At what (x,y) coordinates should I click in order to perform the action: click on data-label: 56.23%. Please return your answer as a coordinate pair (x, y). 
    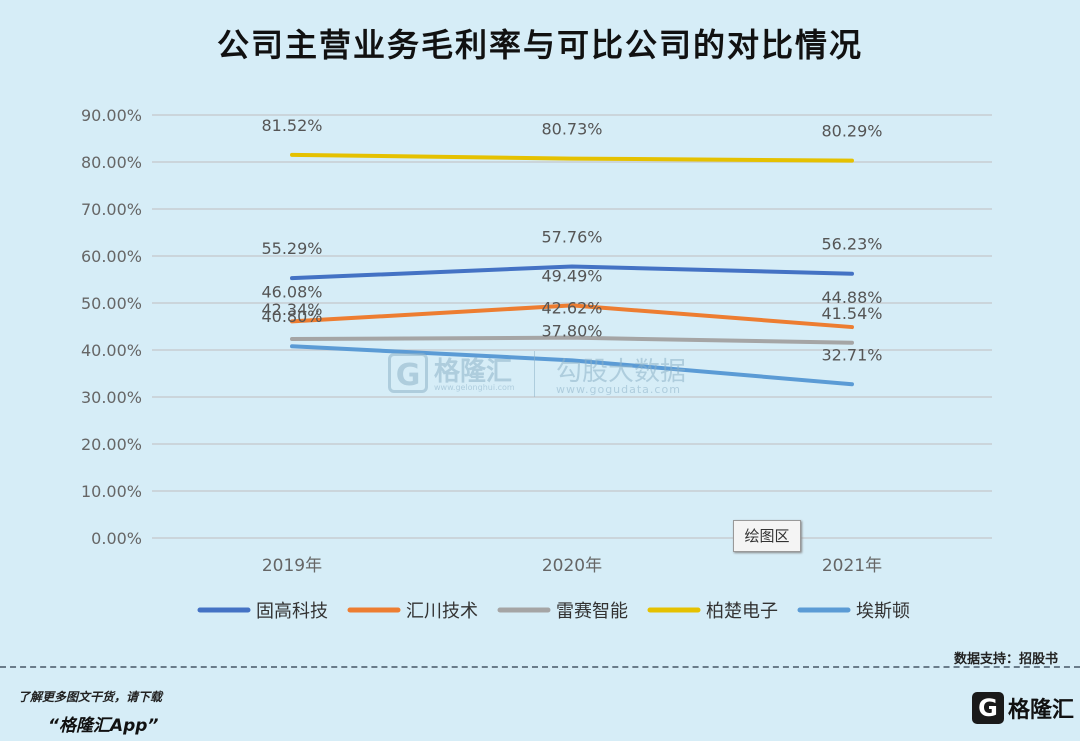
    Looking at the image, I should click on (851, 244).